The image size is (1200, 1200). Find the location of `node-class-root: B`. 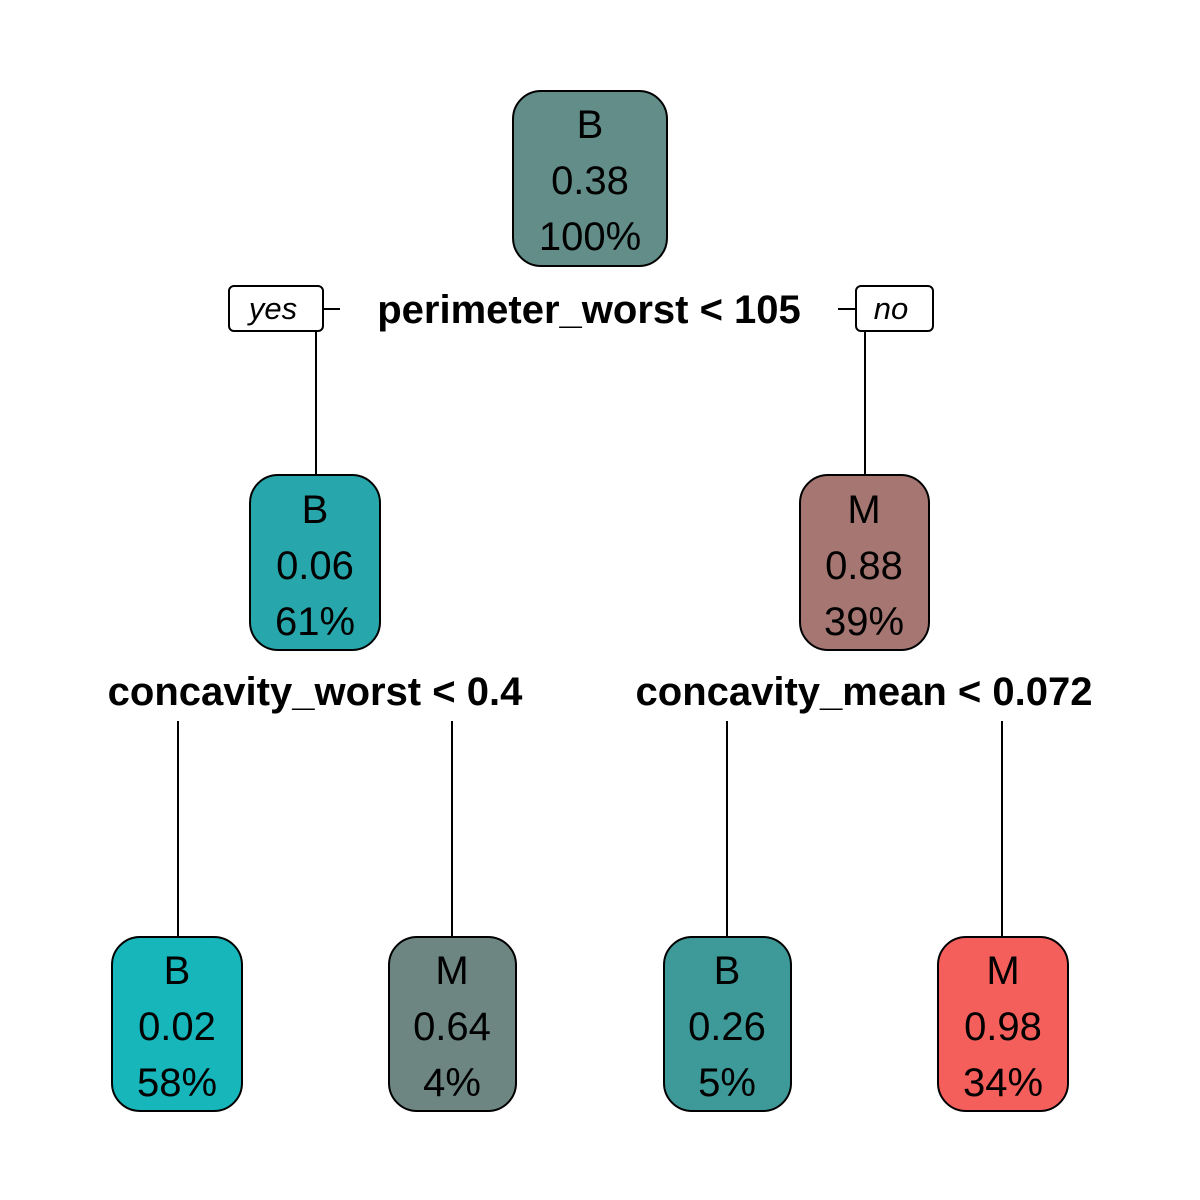

node-class-root: B is located at coordinates (590, 125).